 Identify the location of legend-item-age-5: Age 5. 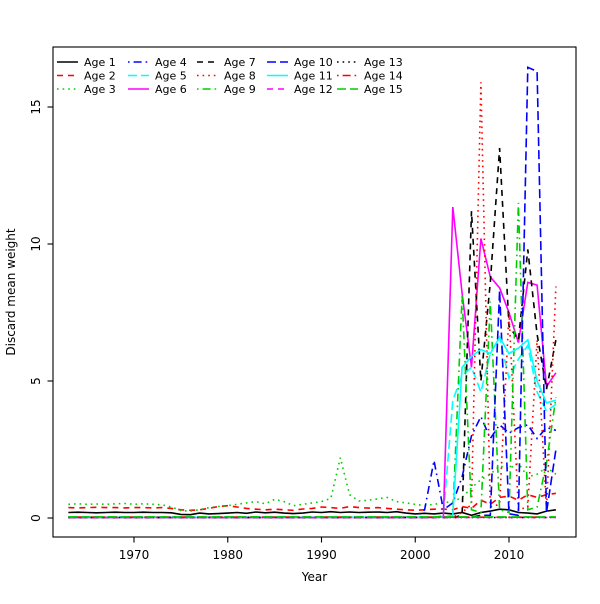
(157, 75).